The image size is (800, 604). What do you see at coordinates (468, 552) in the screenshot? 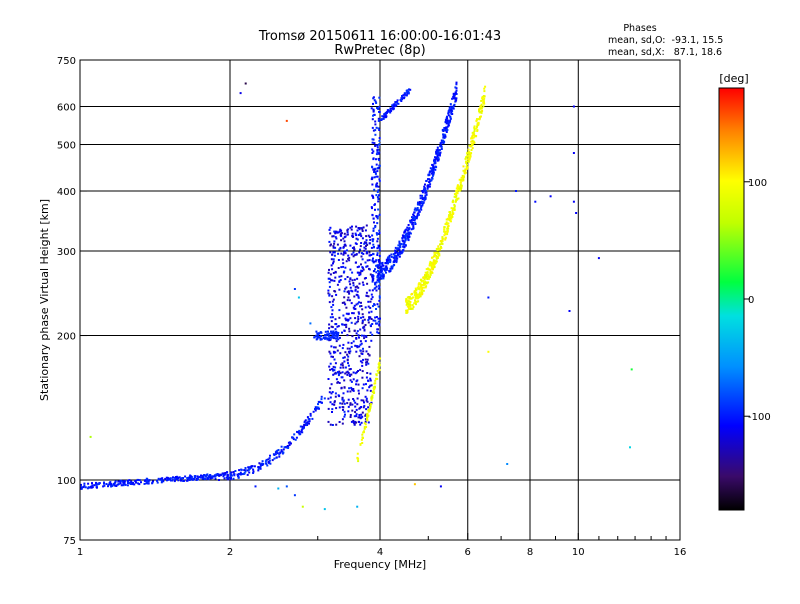
I see `x-tick-label: 6` at bounding box center [468, 552].